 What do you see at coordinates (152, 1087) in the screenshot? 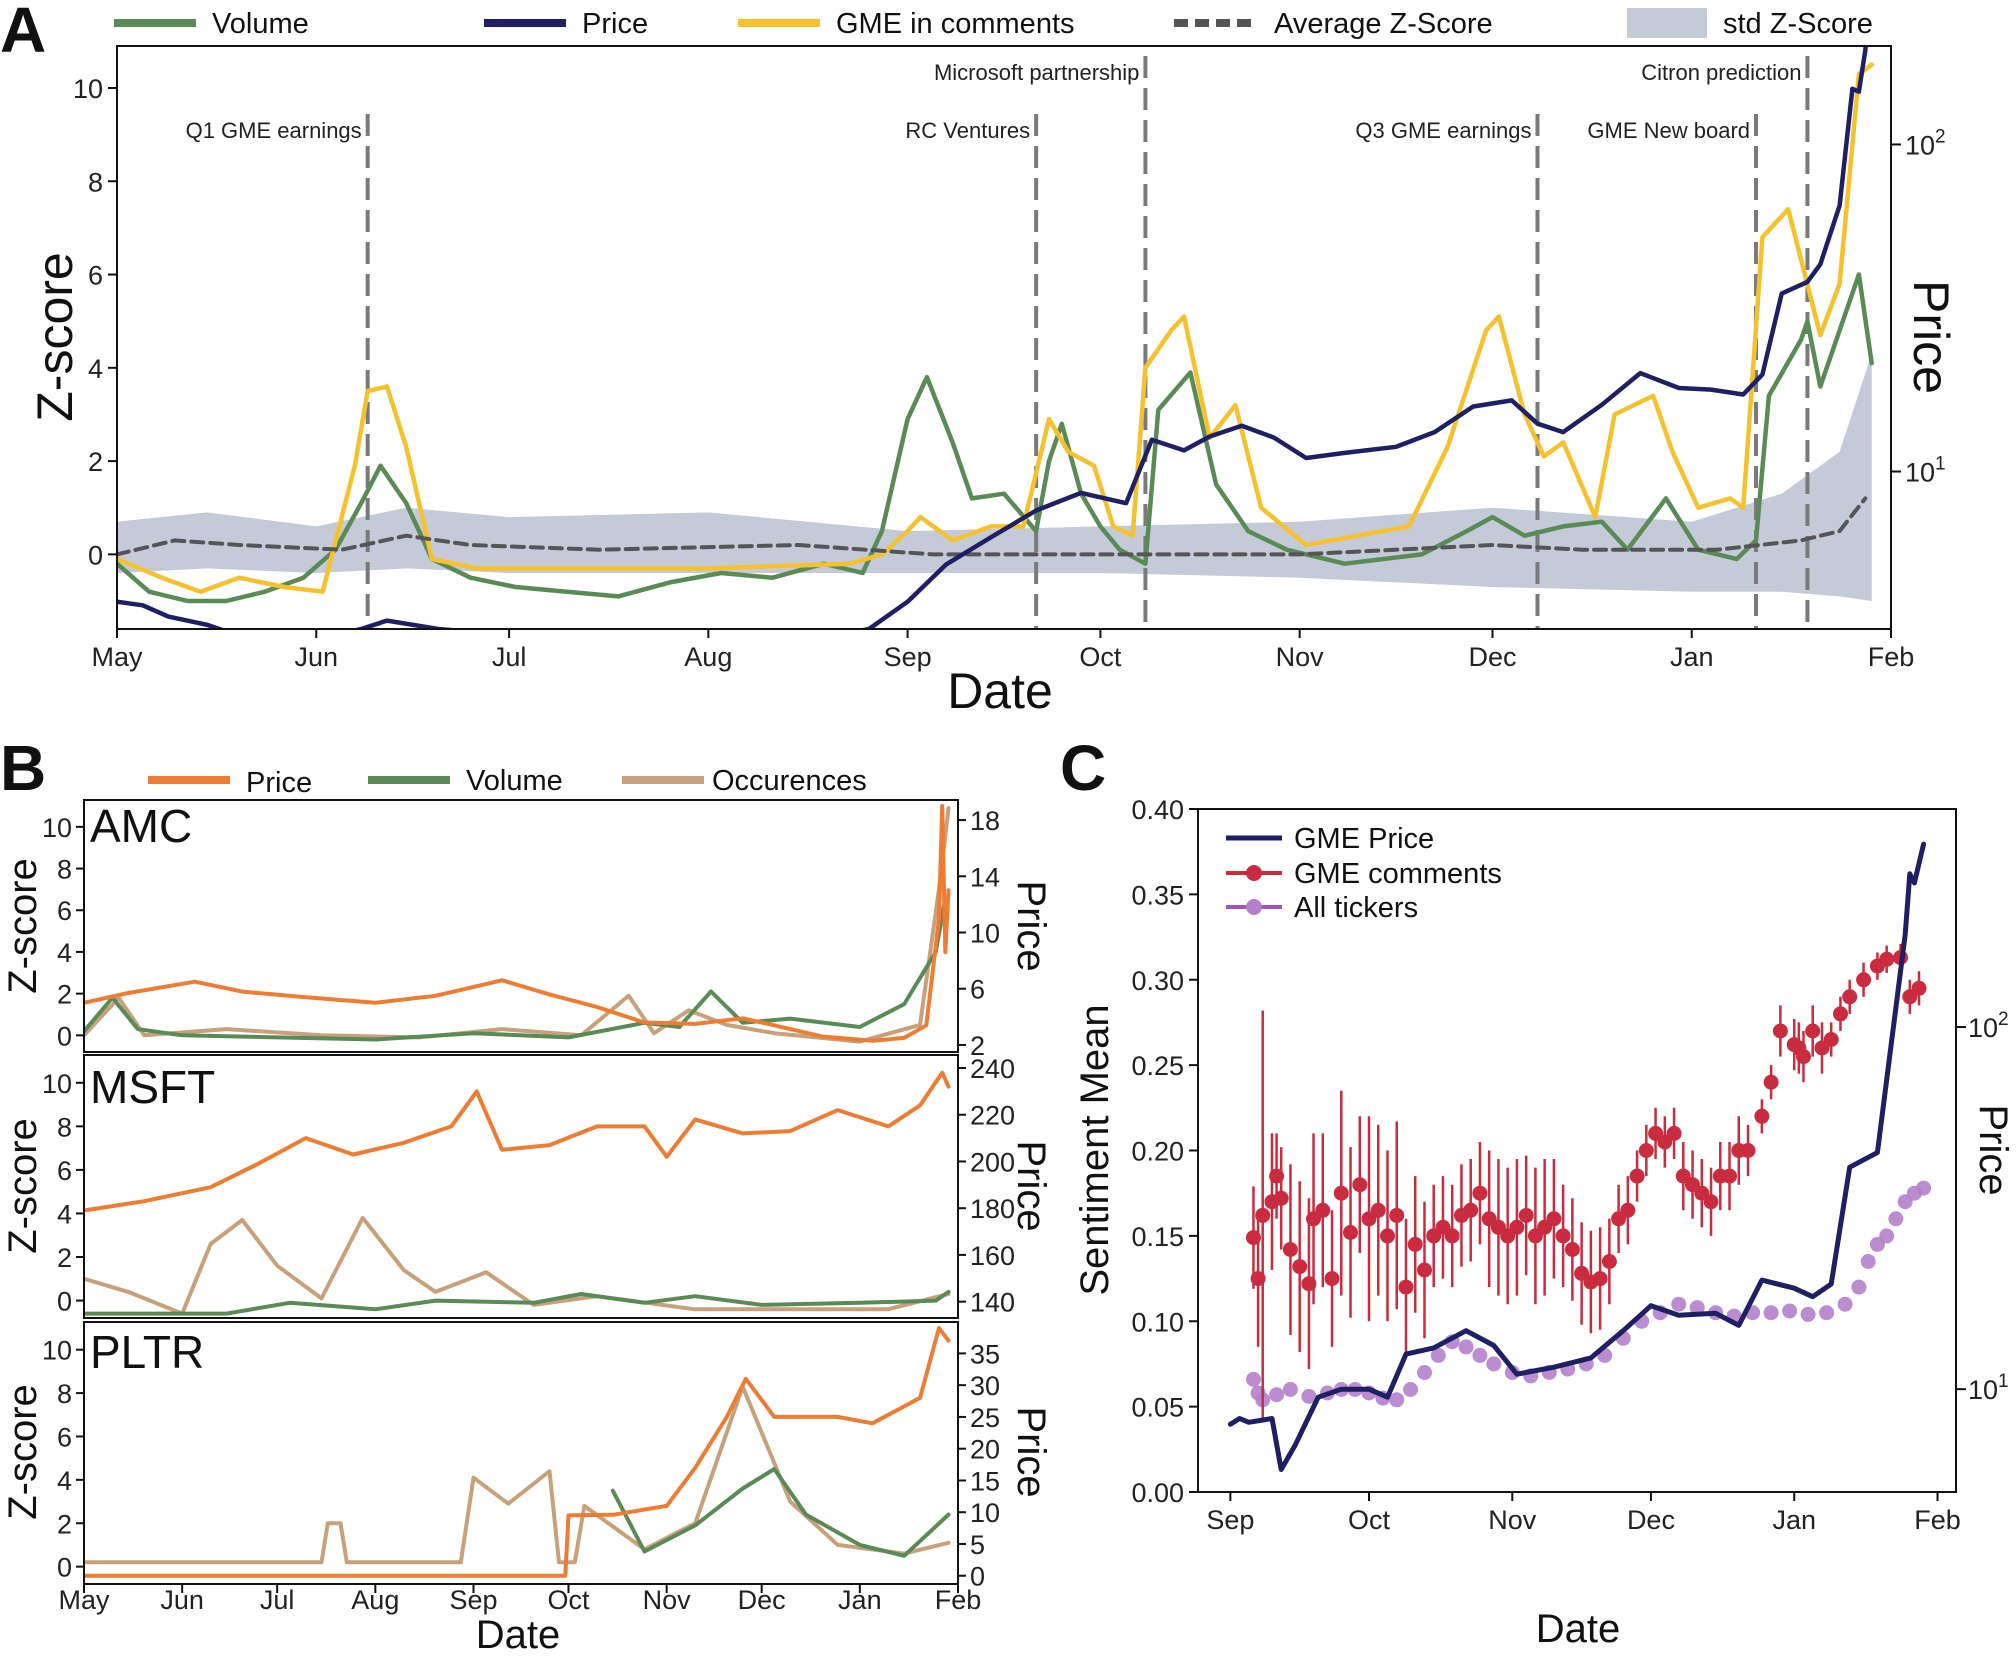
I see `ticker-msft: MSFT` at bounding box center [152, 1087].